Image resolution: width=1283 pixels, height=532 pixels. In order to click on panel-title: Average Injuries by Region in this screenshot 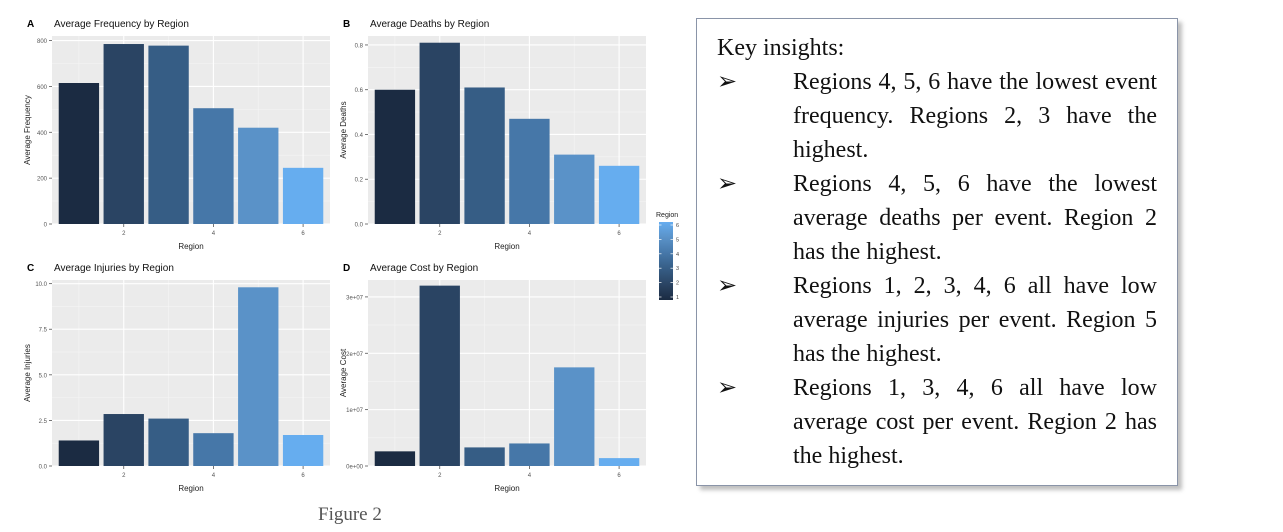, I will do `click(114, 268)`.